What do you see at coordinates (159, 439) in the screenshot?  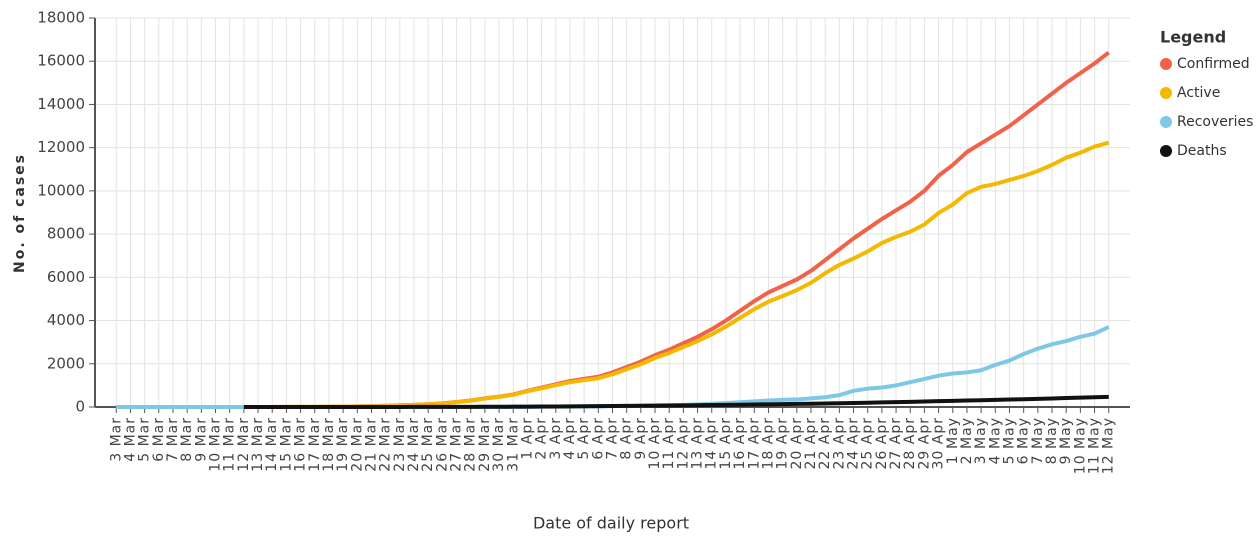 I see `x-tick-label: 6 Mar` at bounding box center [159, 439].